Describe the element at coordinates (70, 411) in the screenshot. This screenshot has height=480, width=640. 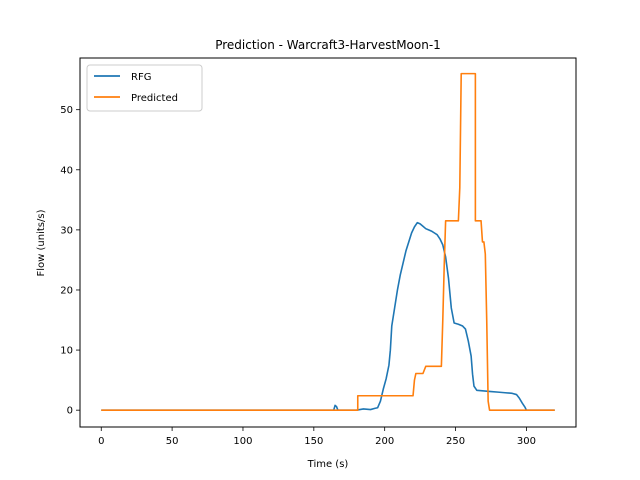
I see `y-tick-label: 0` at that location.